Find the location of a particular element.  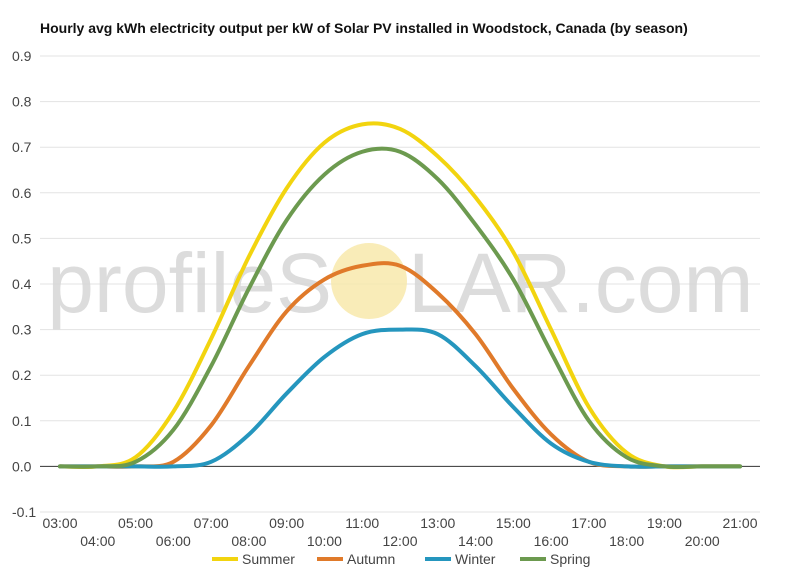

x-tick-label: 18:00 is located at coordinates (626, 541).